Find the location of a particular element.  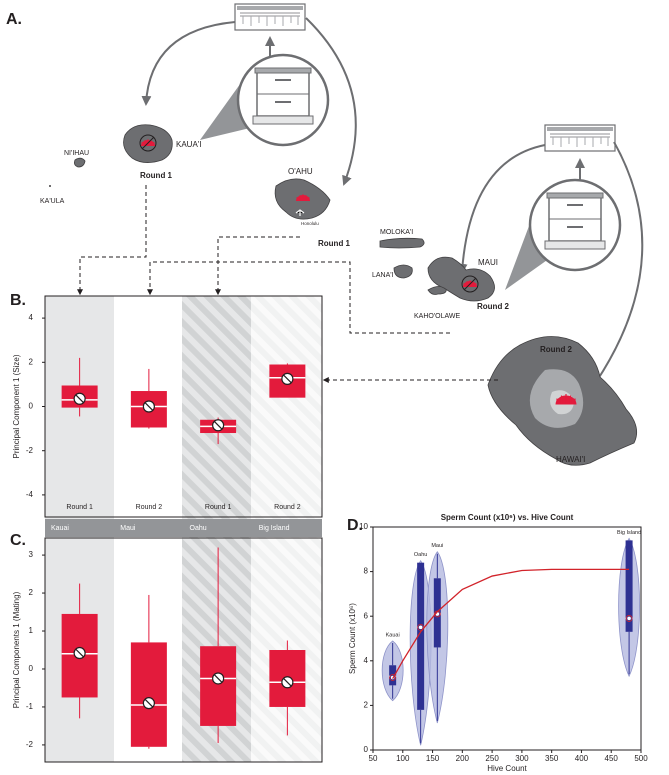

island-label: HAWAI'I is located at coordinates (570, 459).